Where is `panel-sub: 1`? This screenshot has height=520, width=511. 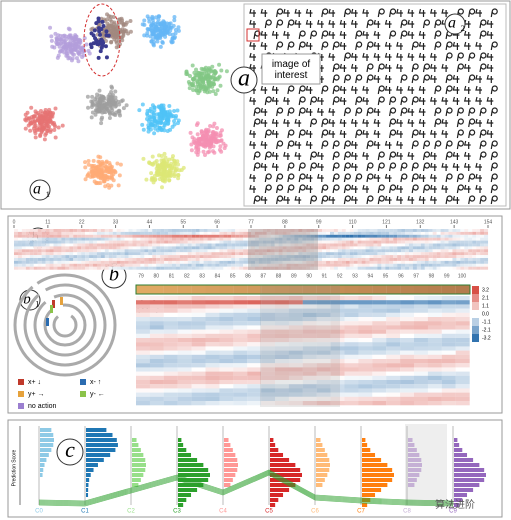
panel-sub: 1 is located at coordinates (48, 194).